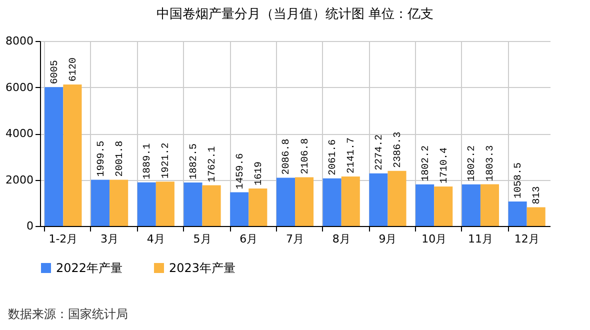 The image size is (590, 330). I want to click on data-label: 1803.3, so click(491, 163).